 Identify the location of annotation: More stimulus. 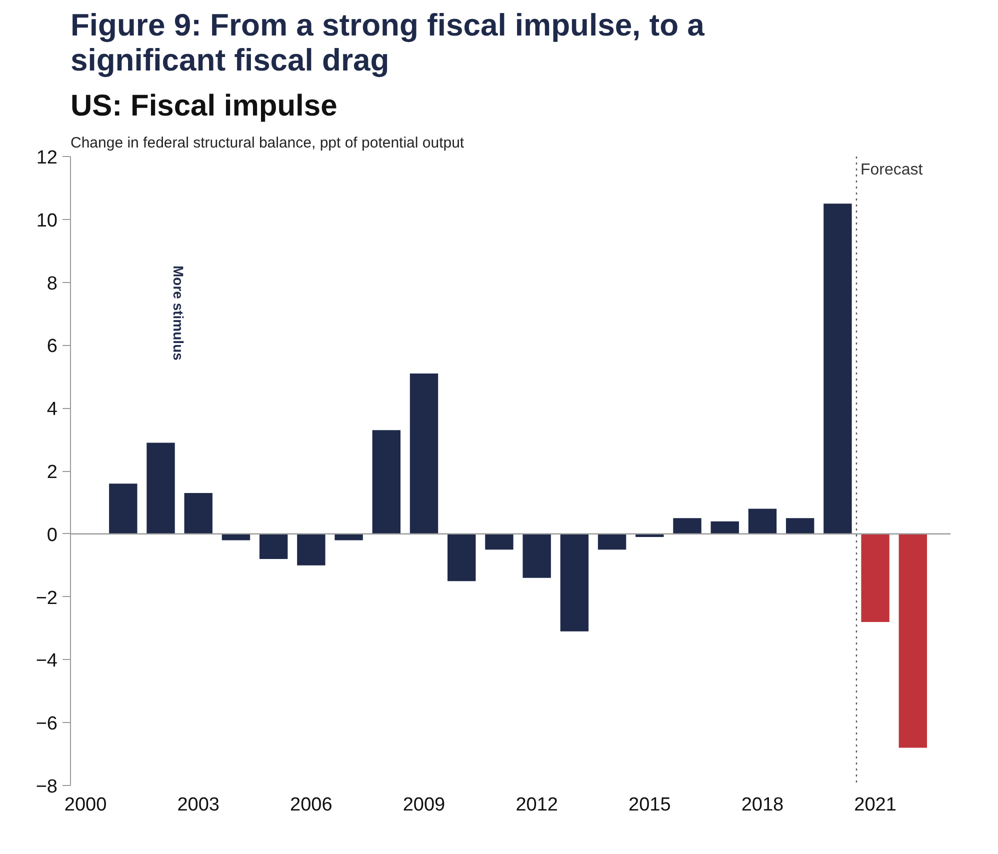
(178, 313).